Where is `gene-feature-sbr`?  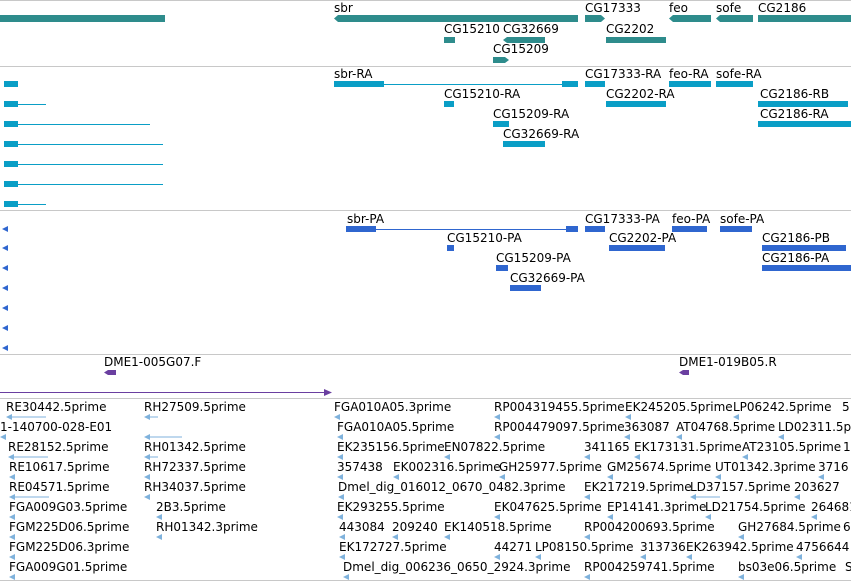
gene-feature-sbr is located at coordinates (456, 18).